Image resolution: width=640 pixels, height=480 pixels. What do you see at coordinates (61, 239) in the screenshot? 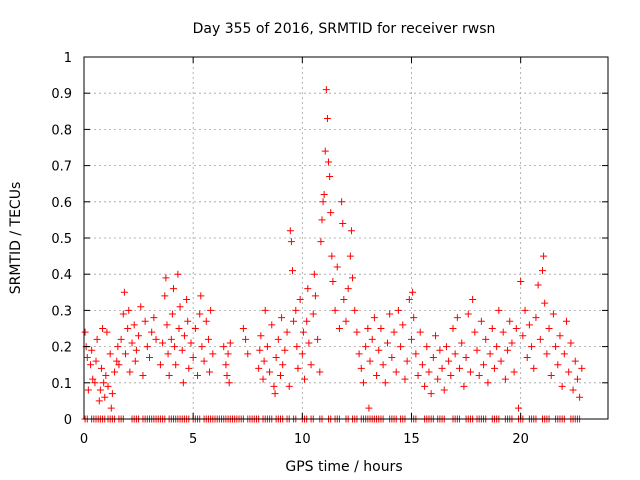
I see `y-tick-label: 0.5` at bounding box center [61, 239].